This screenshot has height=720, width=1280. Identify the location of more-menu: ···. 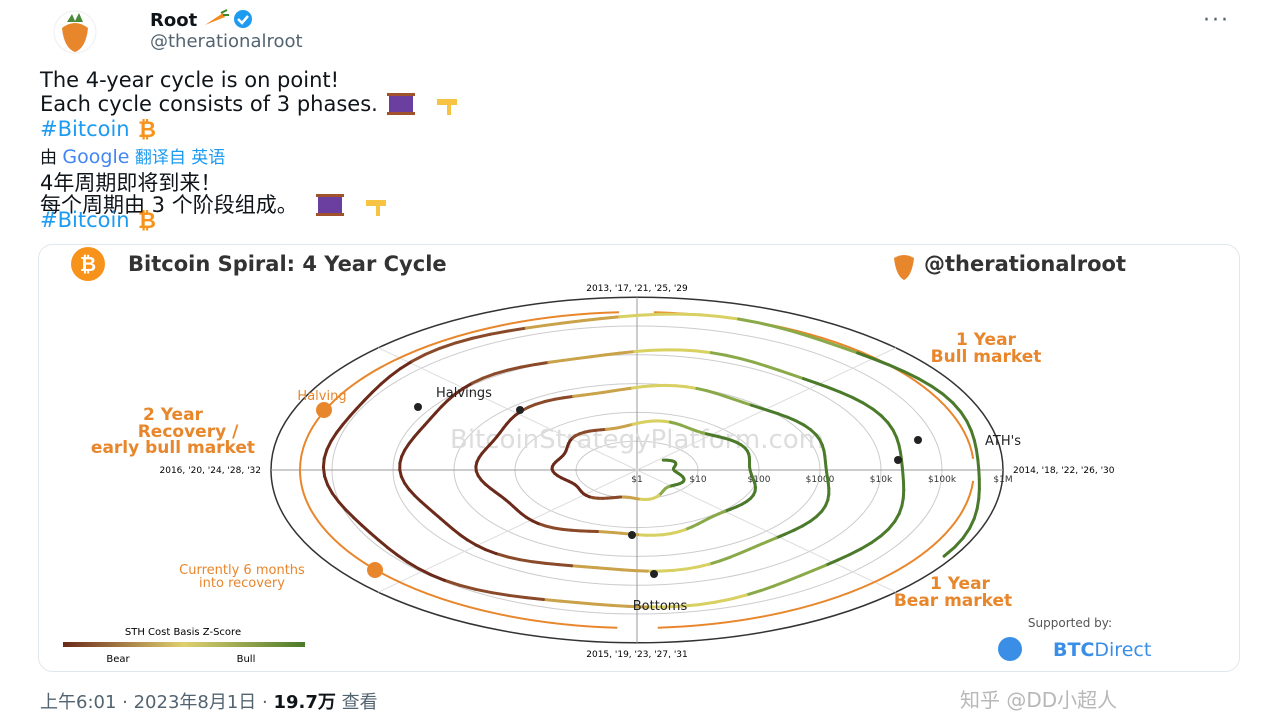
(1216, 20).